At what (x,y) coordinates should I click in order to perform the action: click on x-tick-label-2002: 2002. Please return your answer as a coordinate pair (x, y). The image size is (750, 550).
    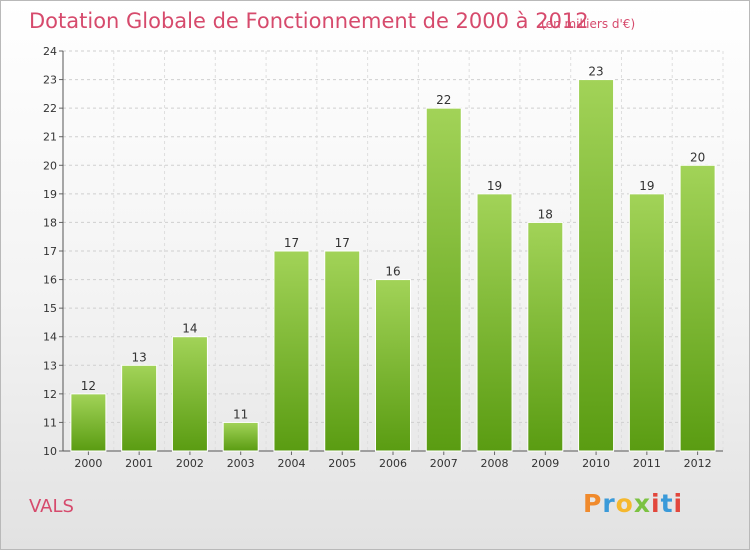
    Looking at the image, I should click on (190, 463).